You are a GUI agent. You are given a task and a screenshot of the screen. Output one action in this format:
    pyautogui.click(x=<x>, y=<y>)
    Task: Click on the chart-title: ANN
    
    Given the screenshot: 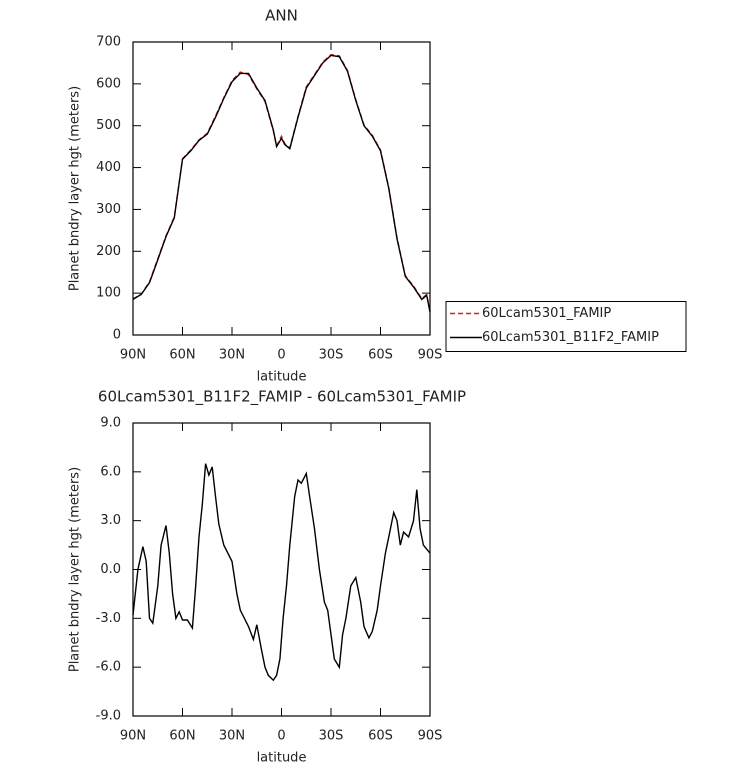 What is the action you would take?
    pyautogui.click(x=281, y=16)
    